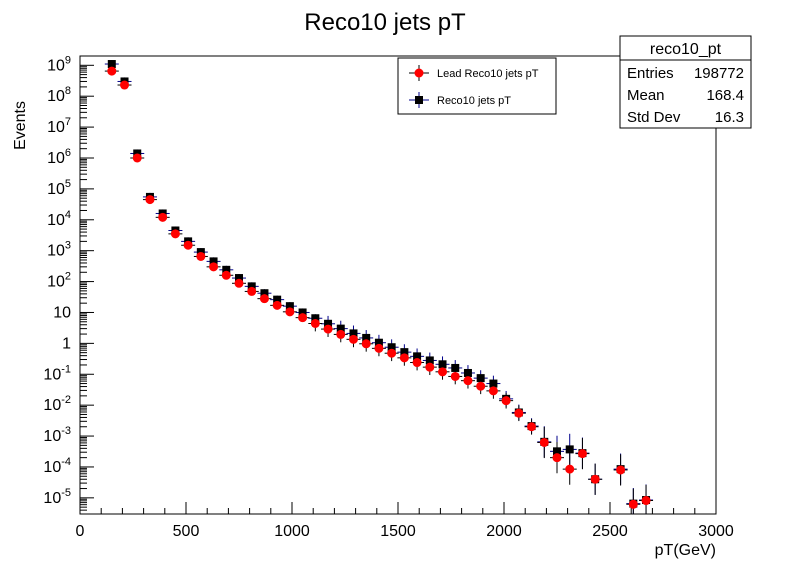  What do you see at coordinates (59, 95) in the screenshot?
I see `y-tick-label: 10⁸` at bounding box center [59, 95].